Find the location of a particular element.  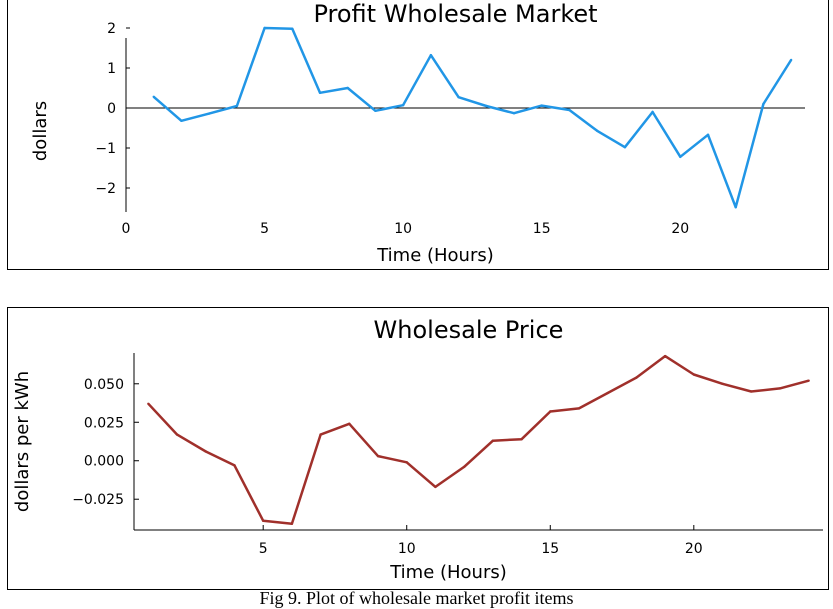

price-y-tick-label: 0.025 is located at coordinates (104, 423).